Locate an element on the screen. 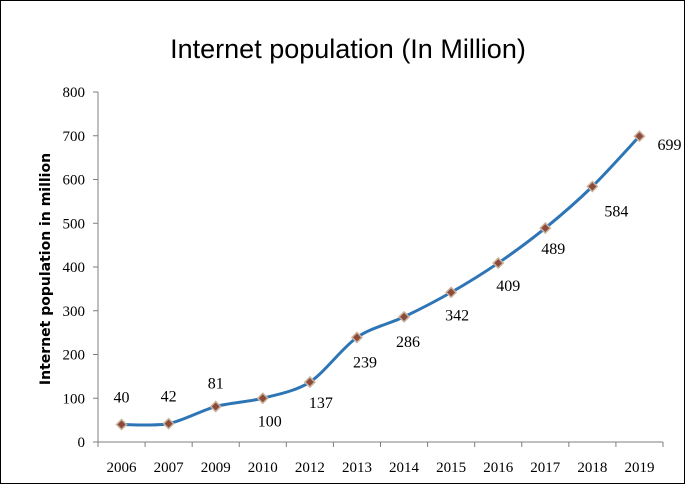  x-tick-label: 2006 is located at coordinates (122, 468).